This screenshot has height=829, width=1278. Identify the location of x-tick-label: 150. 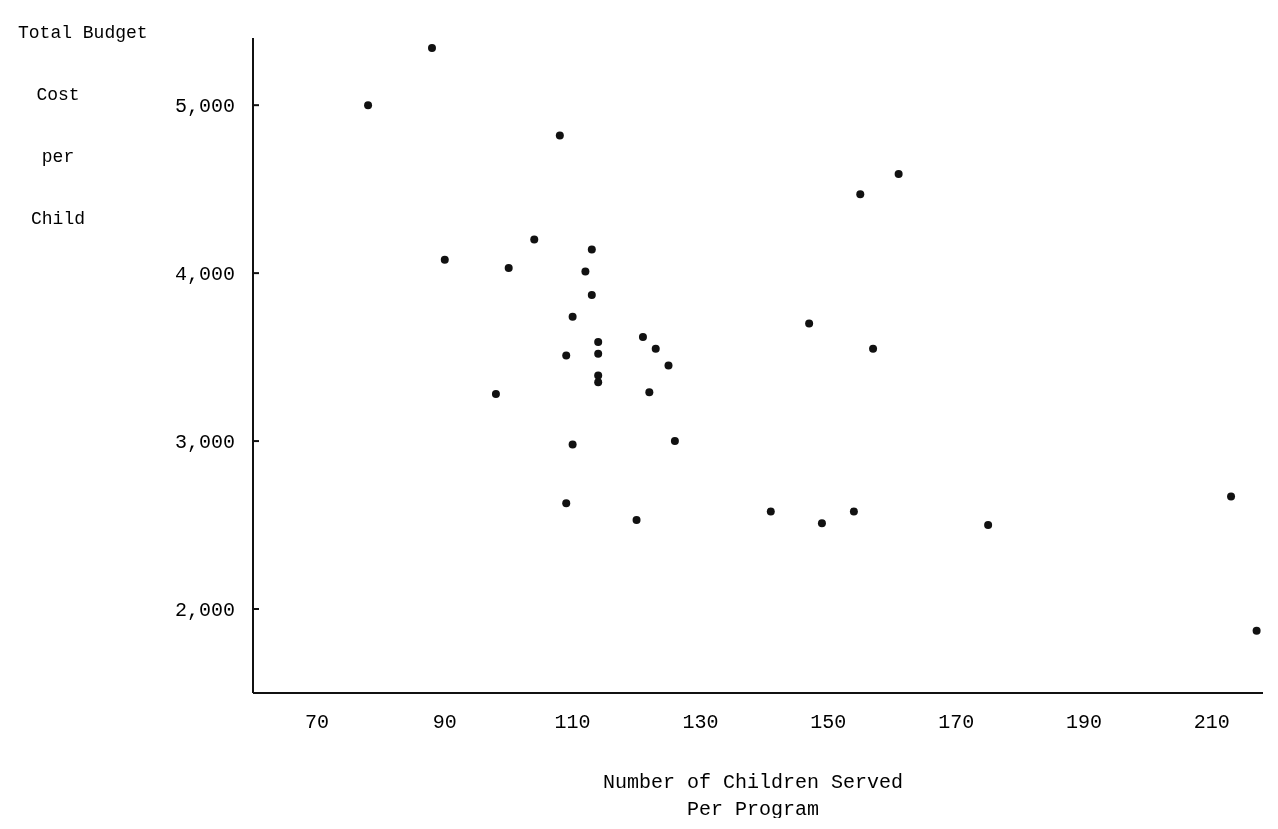
(828, 722).